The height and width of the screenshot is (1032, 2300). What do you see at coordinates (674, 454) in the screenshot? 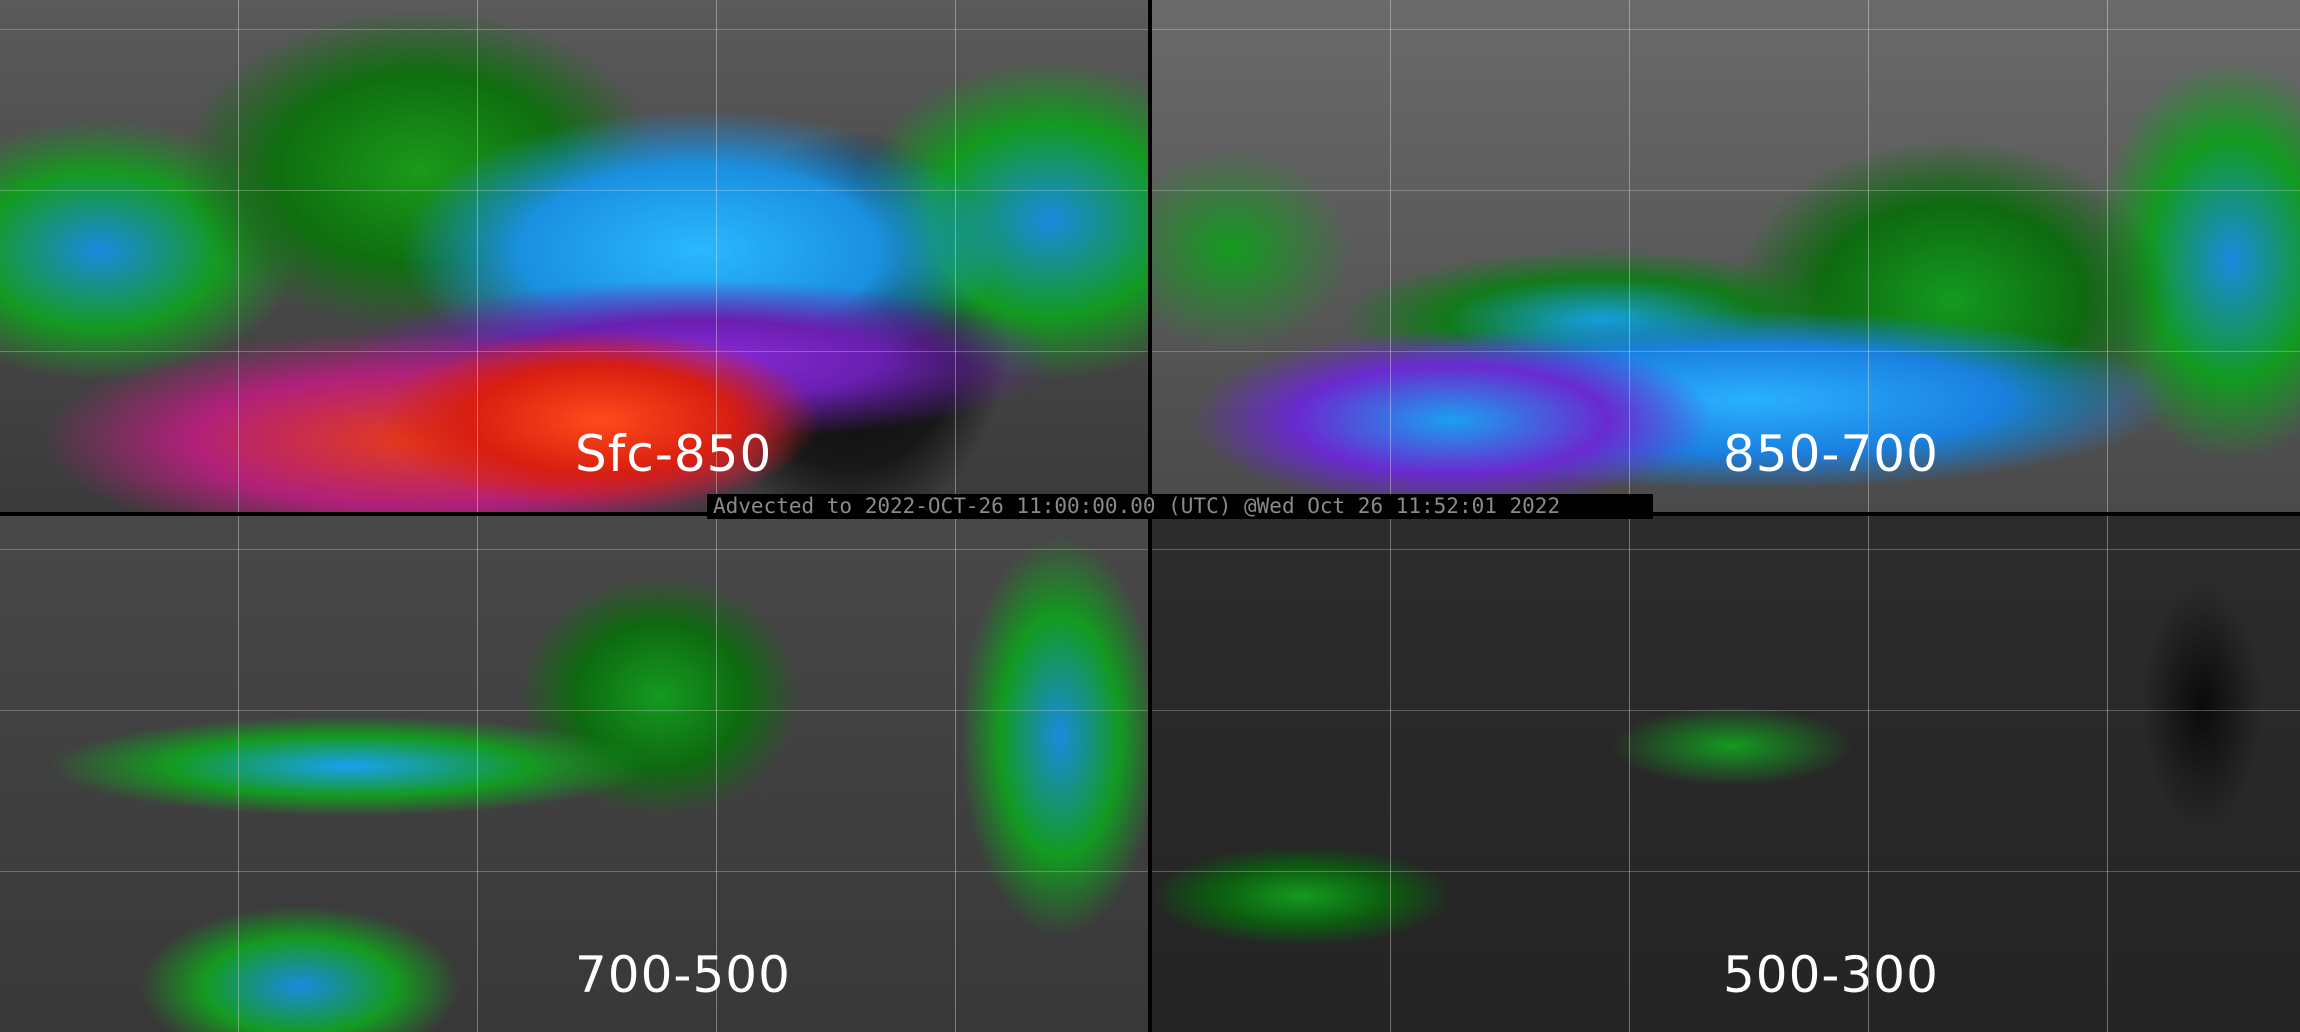
I see `layer-label: Sfc-850` at bounding box center [674, 454].